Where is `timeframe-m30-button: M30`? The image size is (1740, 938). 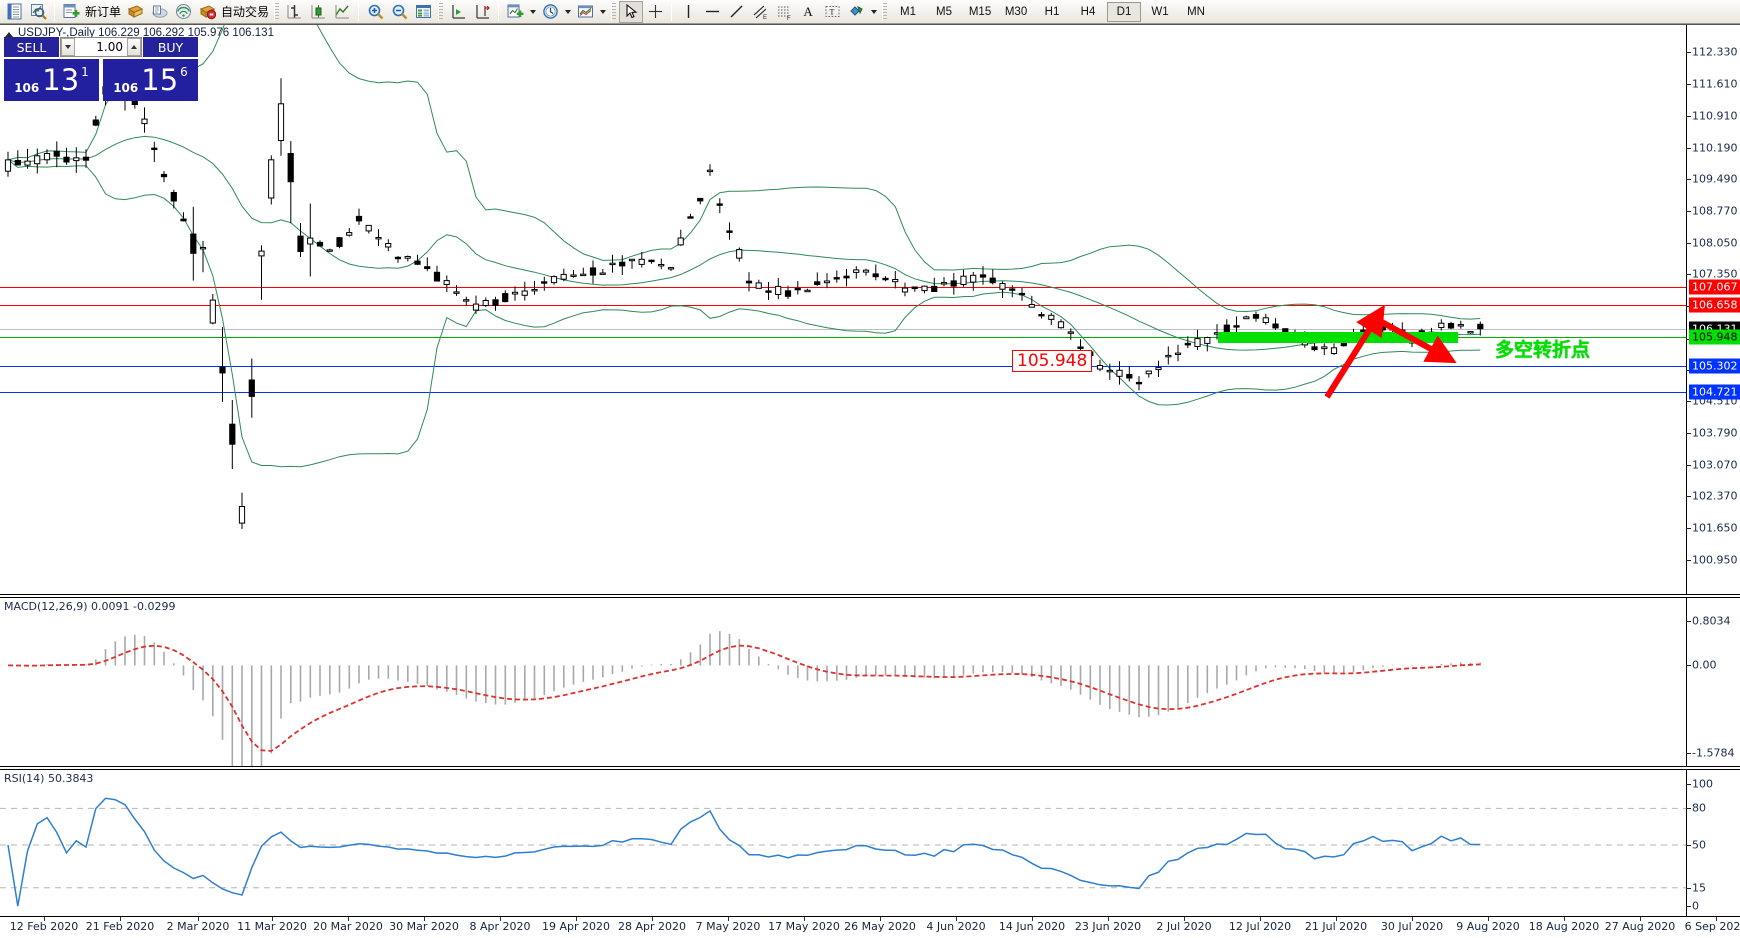
timeframe-m30-button: M30 is located at coordinates (1016, 11).